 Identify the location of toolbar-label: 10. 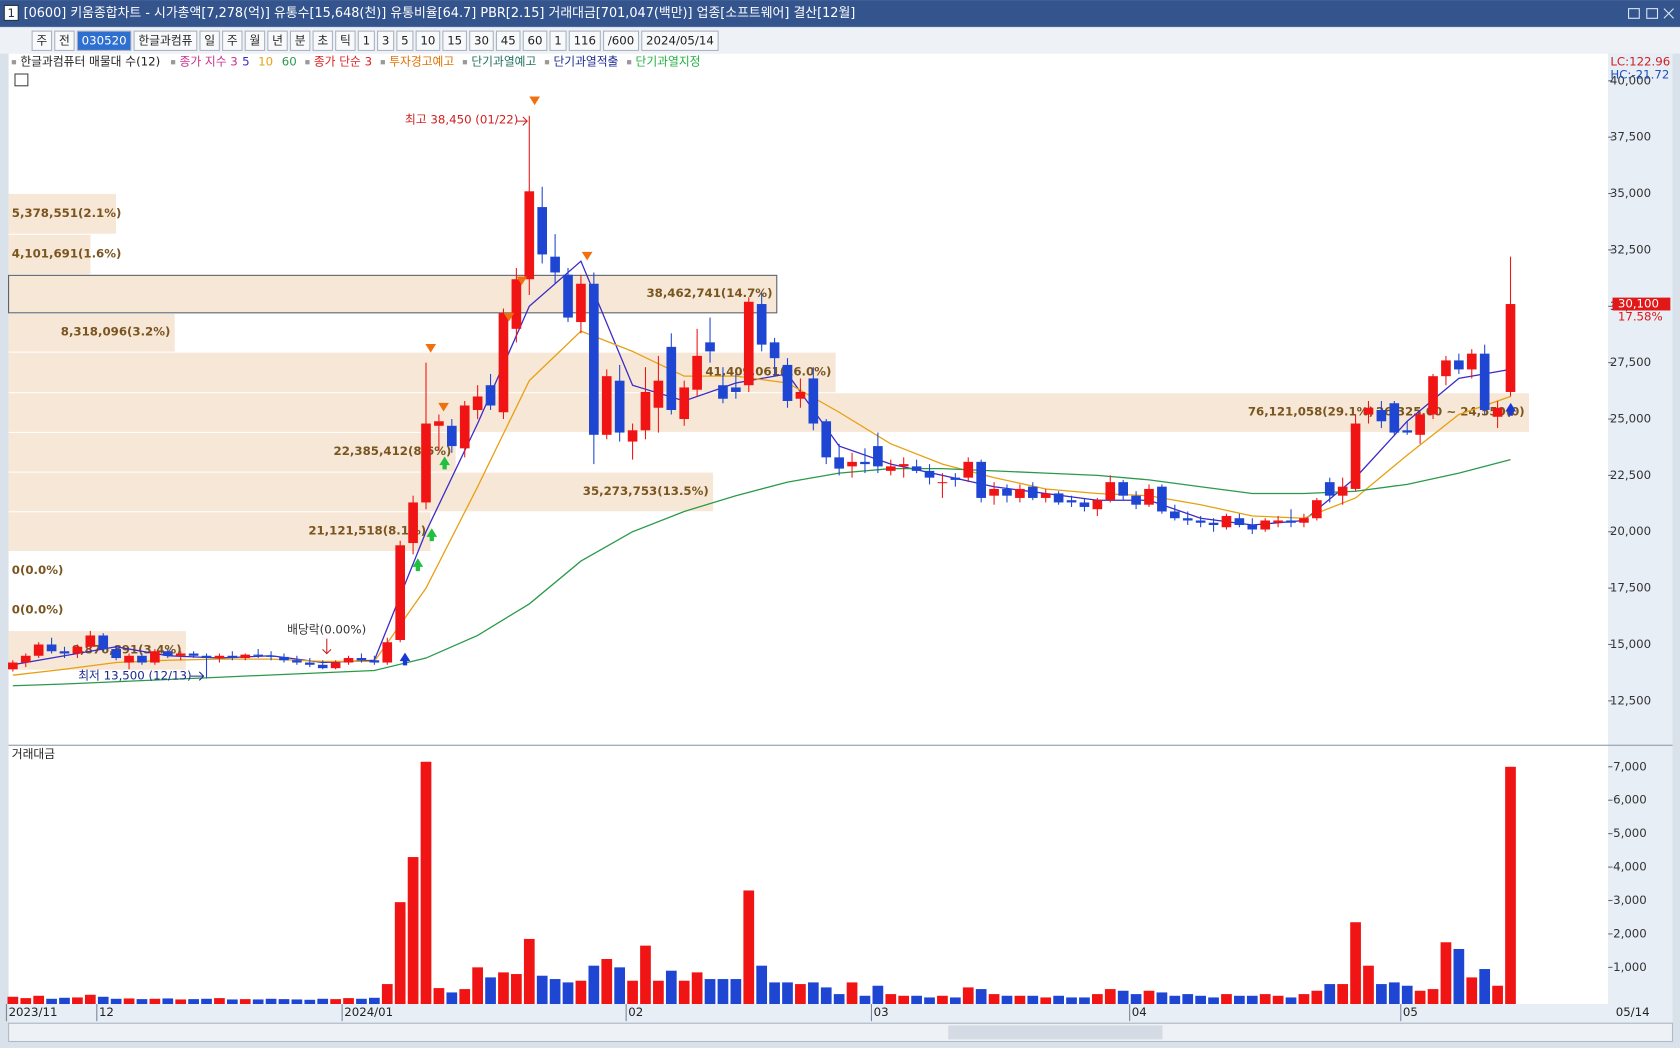
(427, 40).